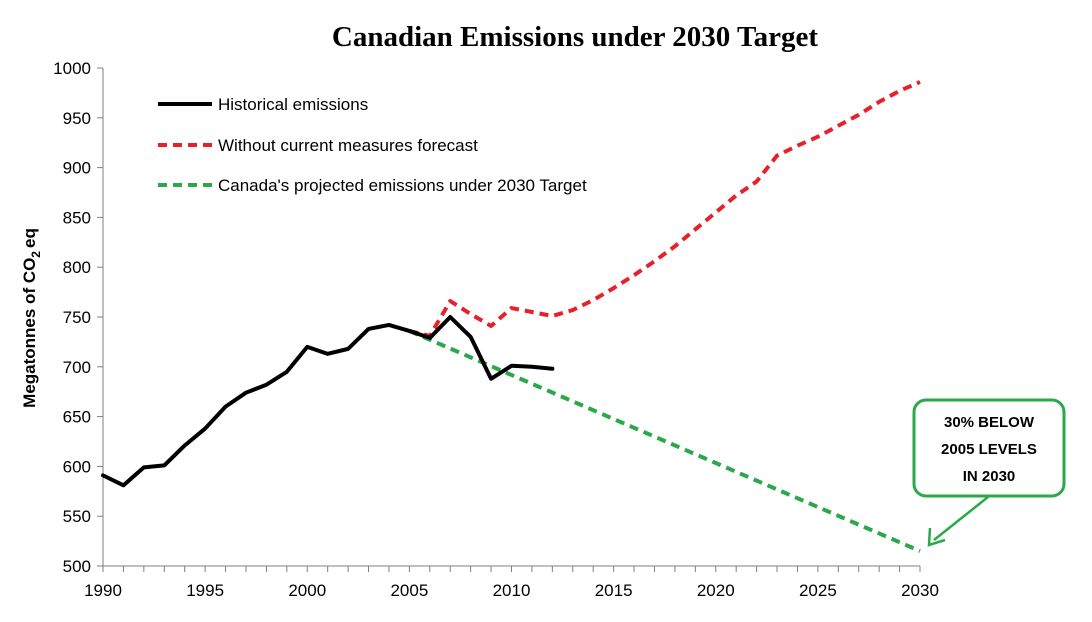  What do you see at coordinates (103, 590) in the screenshot?
I see `x-tick-label: 1990` at bounding box center [103, 590].